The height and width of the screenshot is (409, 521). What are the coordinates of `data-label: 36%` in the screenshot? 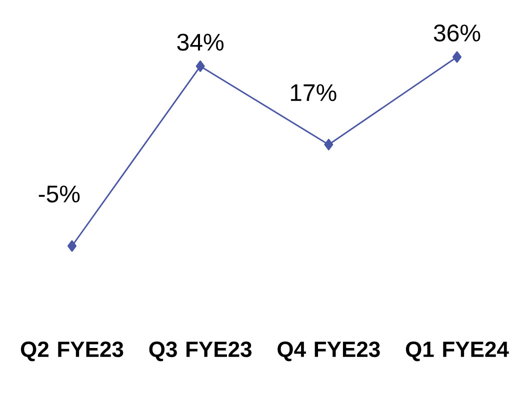 It's located at (457, 33).